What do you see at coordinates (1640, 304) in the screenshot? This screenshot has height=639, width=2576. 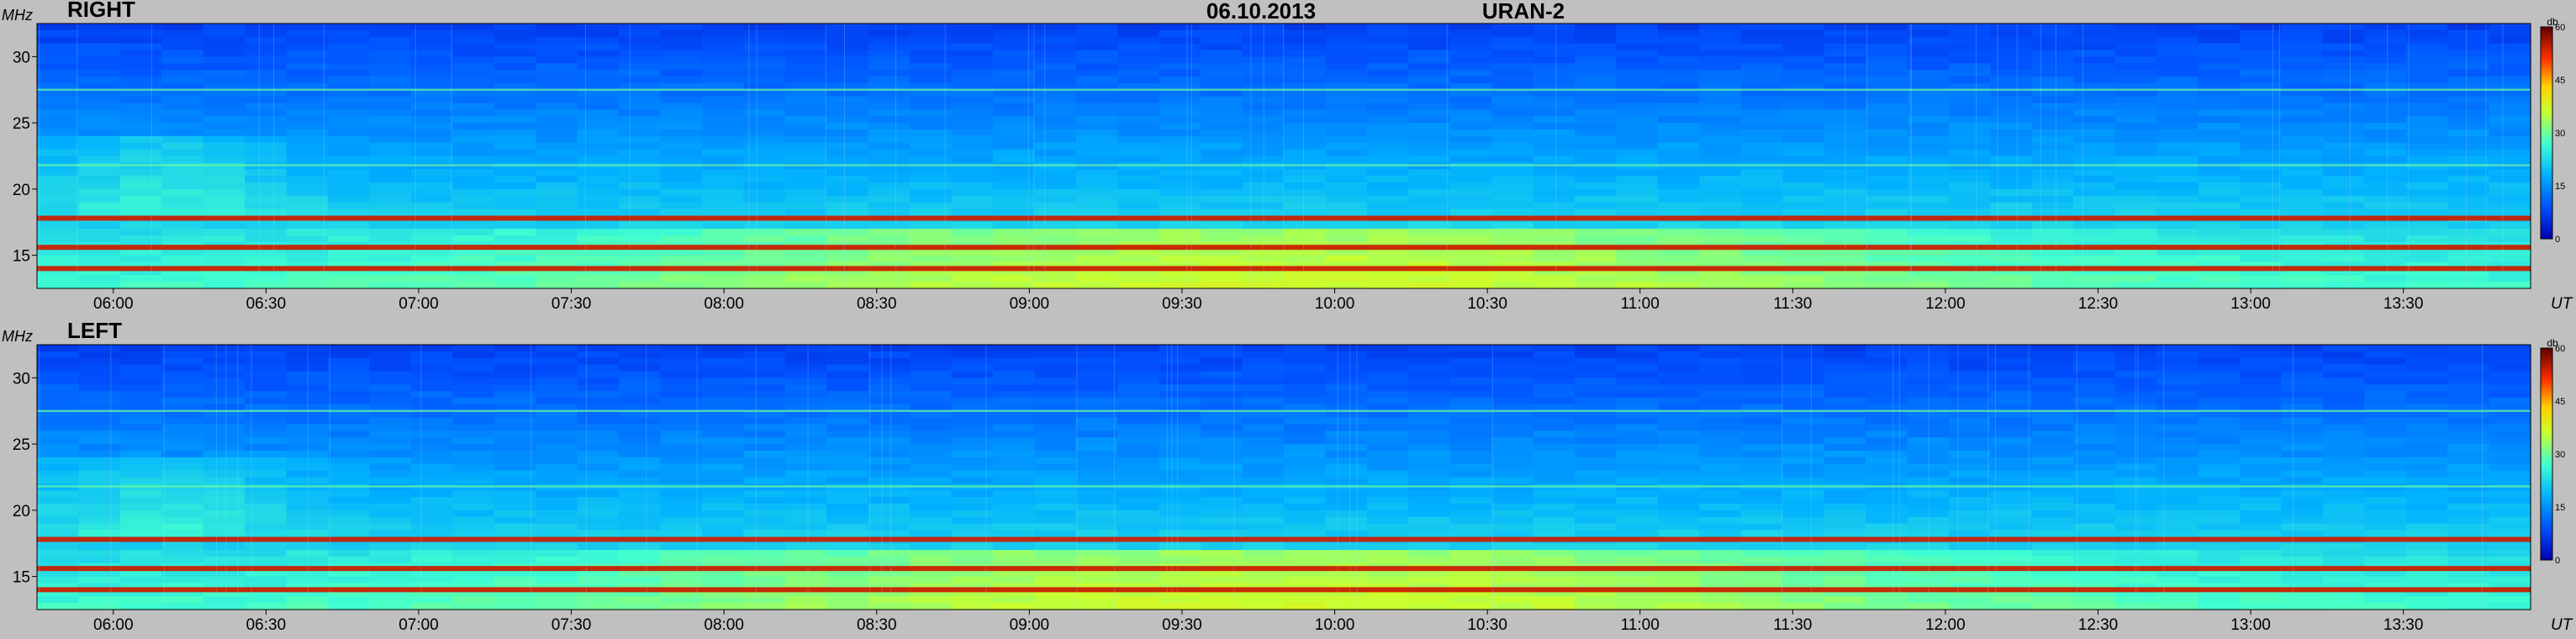 I see `x-tick-label: 11:00` at bounding box center [1640, 304].